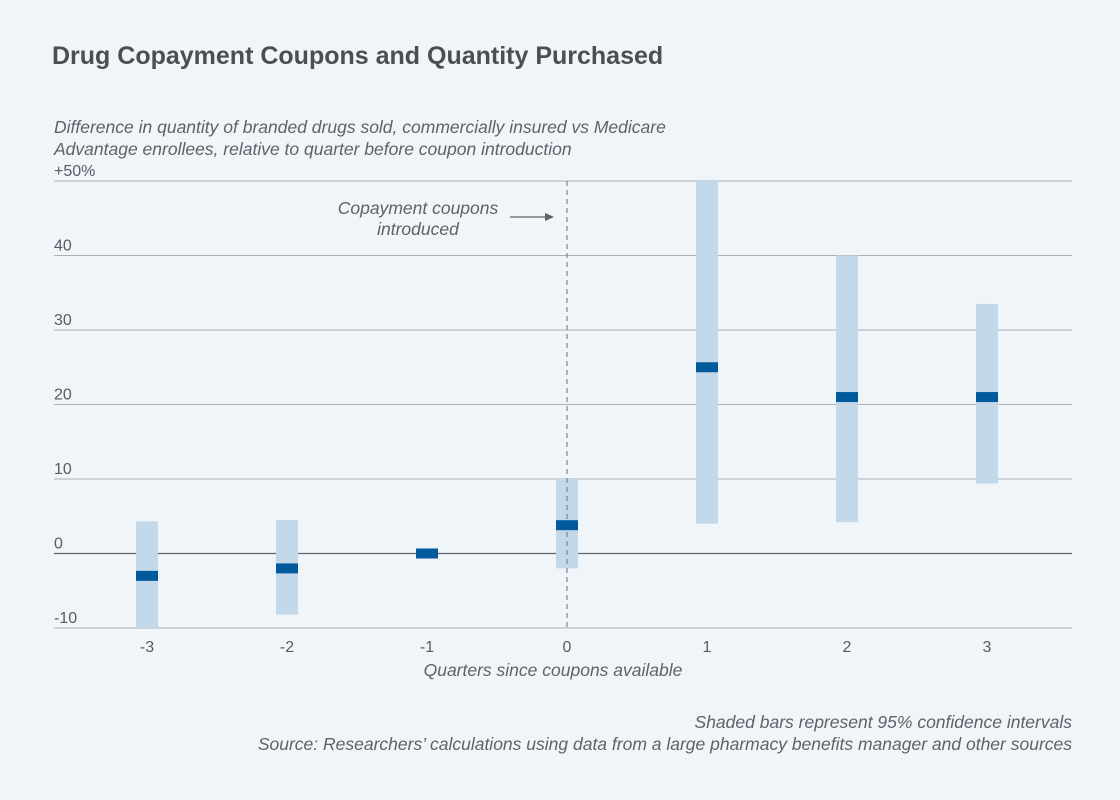 The height and width of the screenshot is (800, 1120). Describe the element at coordinates (987, 647) in the screenshot. I see `x-tick-label: 3` at that location.